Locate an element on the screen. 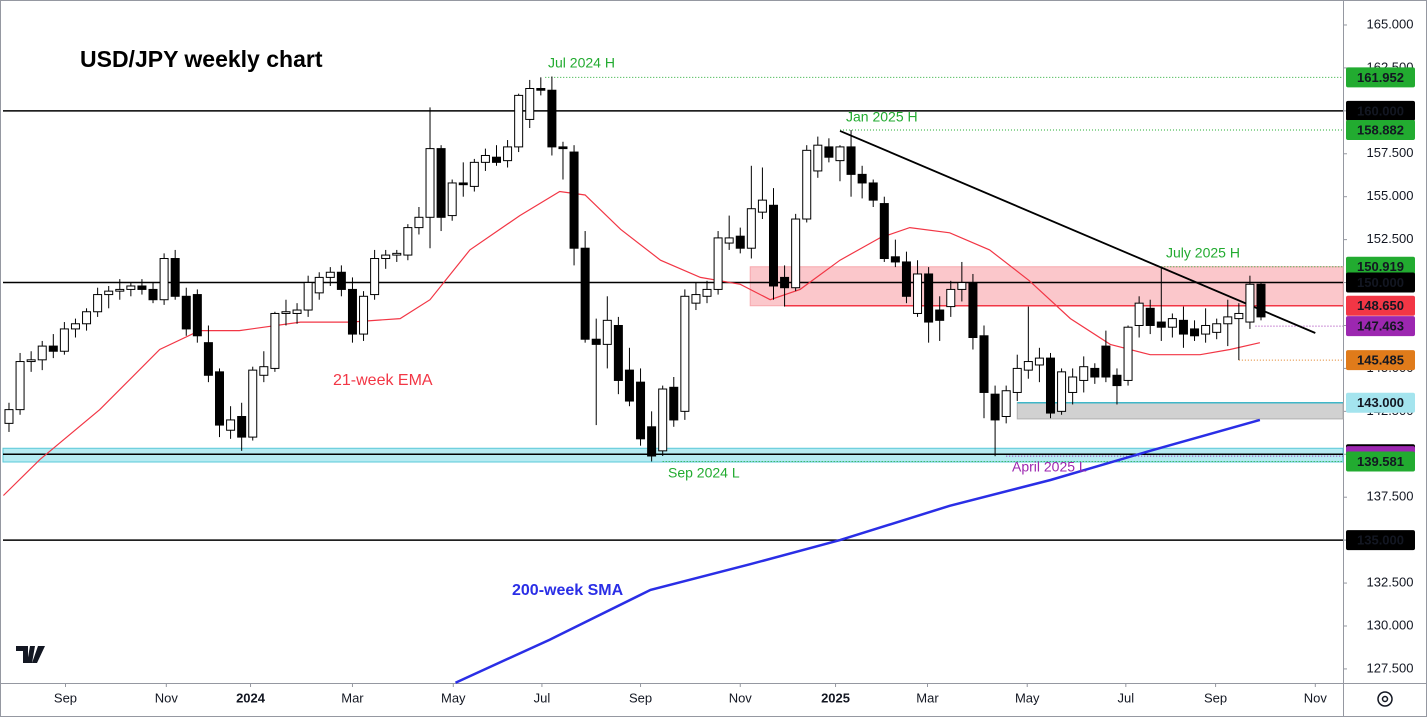  logo is located at coordinates (30, 654).